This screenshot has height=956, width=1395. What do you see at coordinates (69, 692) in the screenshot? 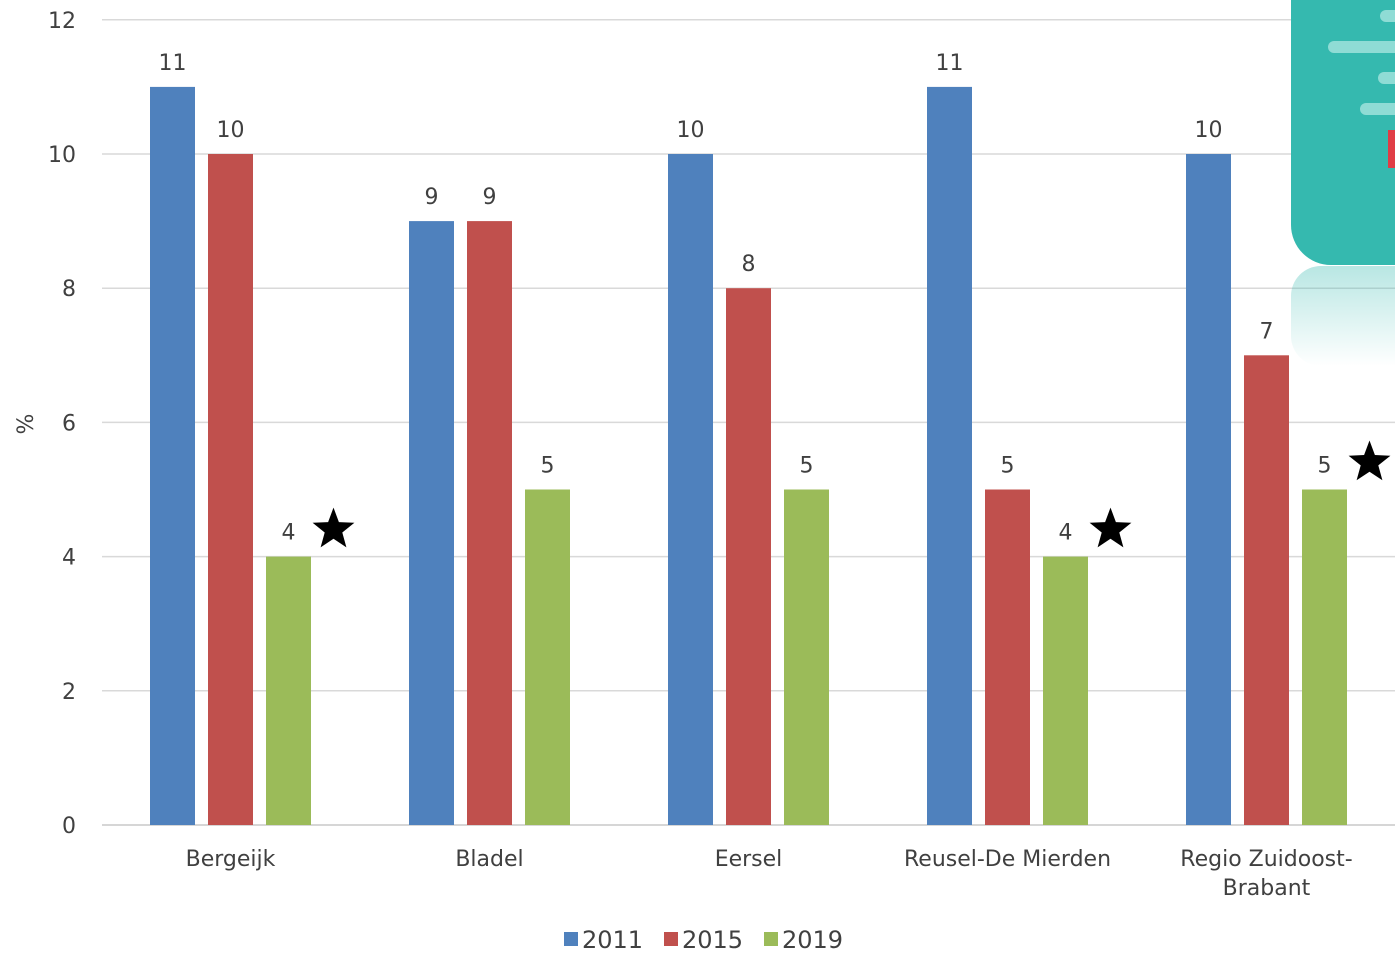
I see `y-tick-label: 2` at bounding box center [69, 692].